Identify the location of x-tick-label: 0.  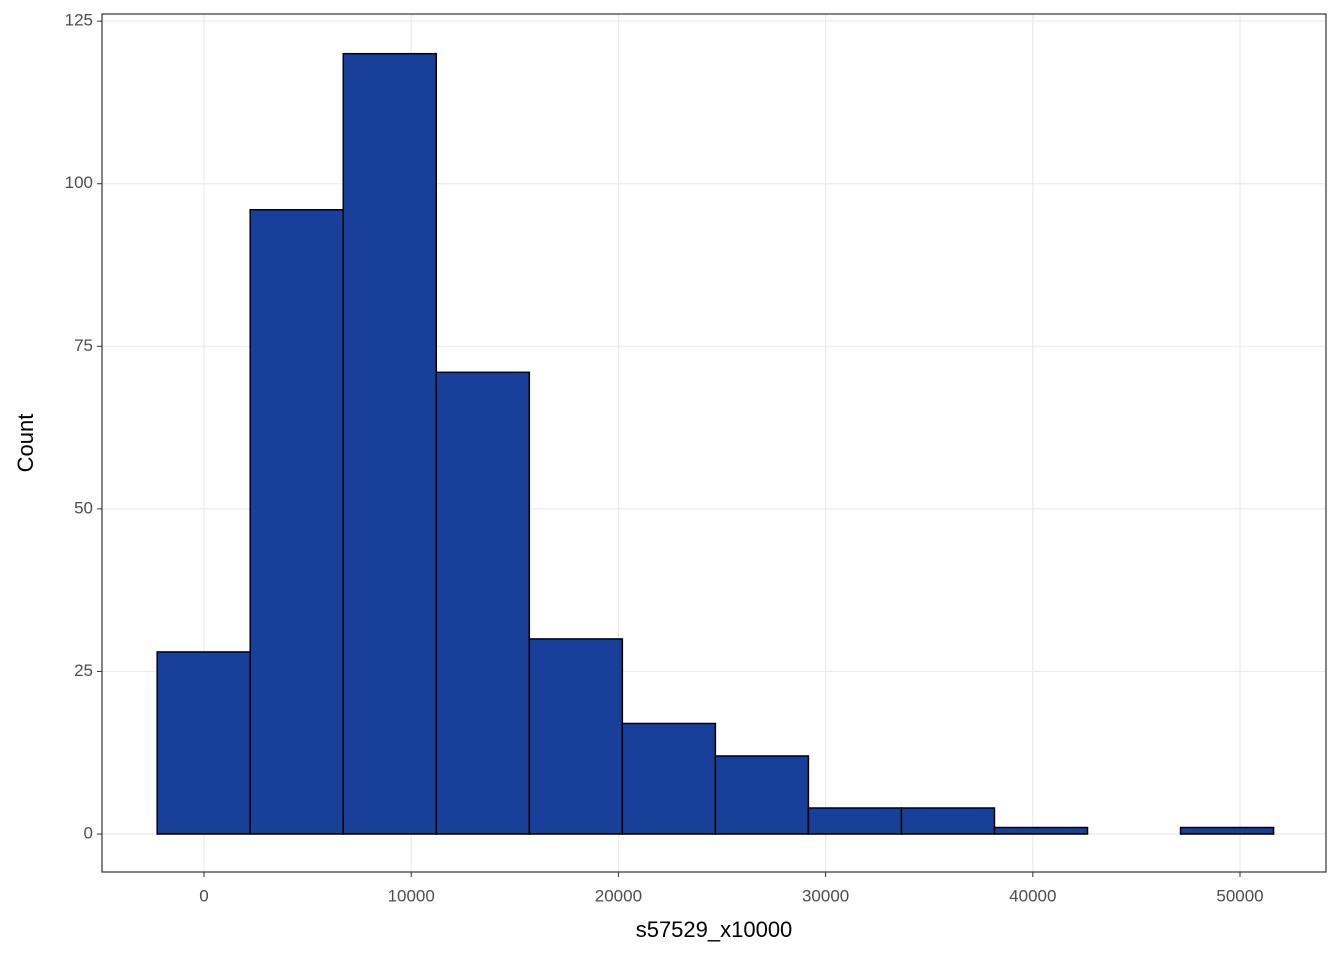
(203, 895).